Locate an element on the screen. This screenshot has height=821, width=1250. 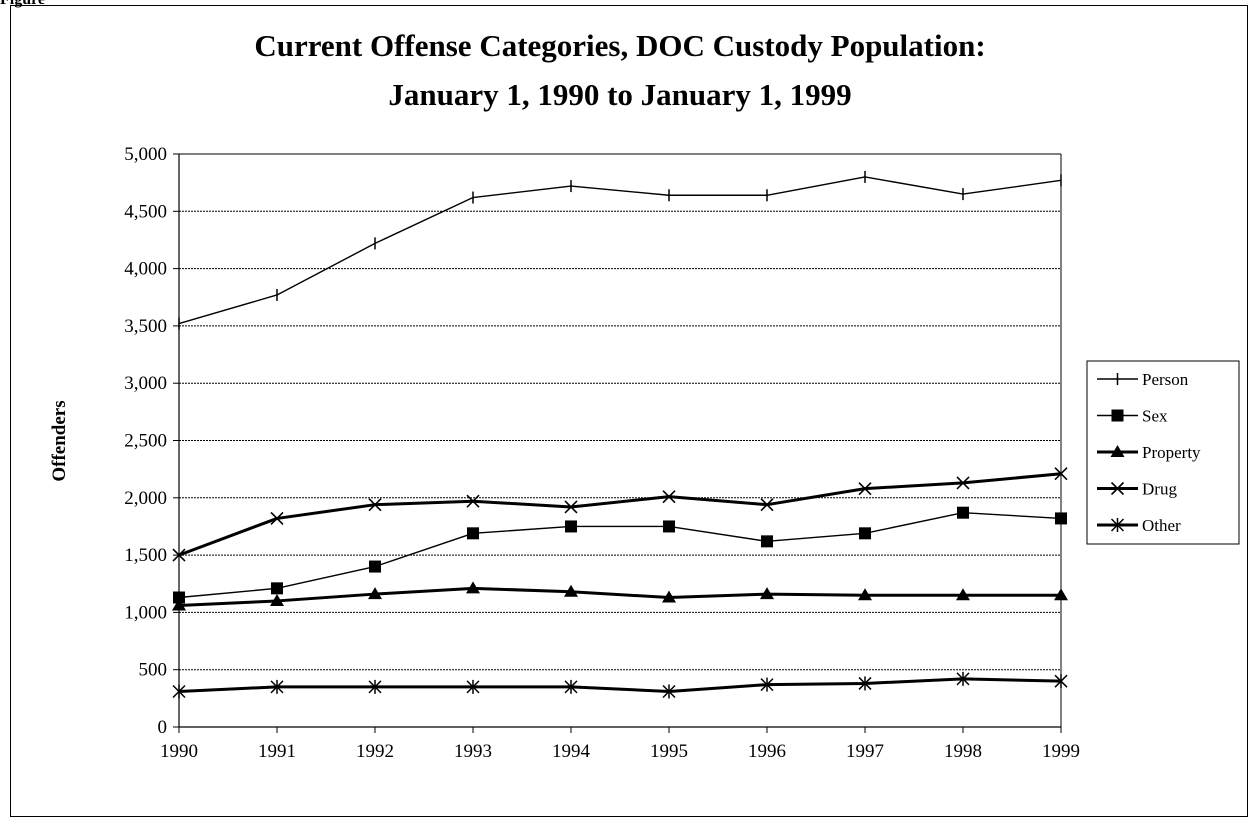
y-tick-label: 2,000 is located at coordinates (145, 498).